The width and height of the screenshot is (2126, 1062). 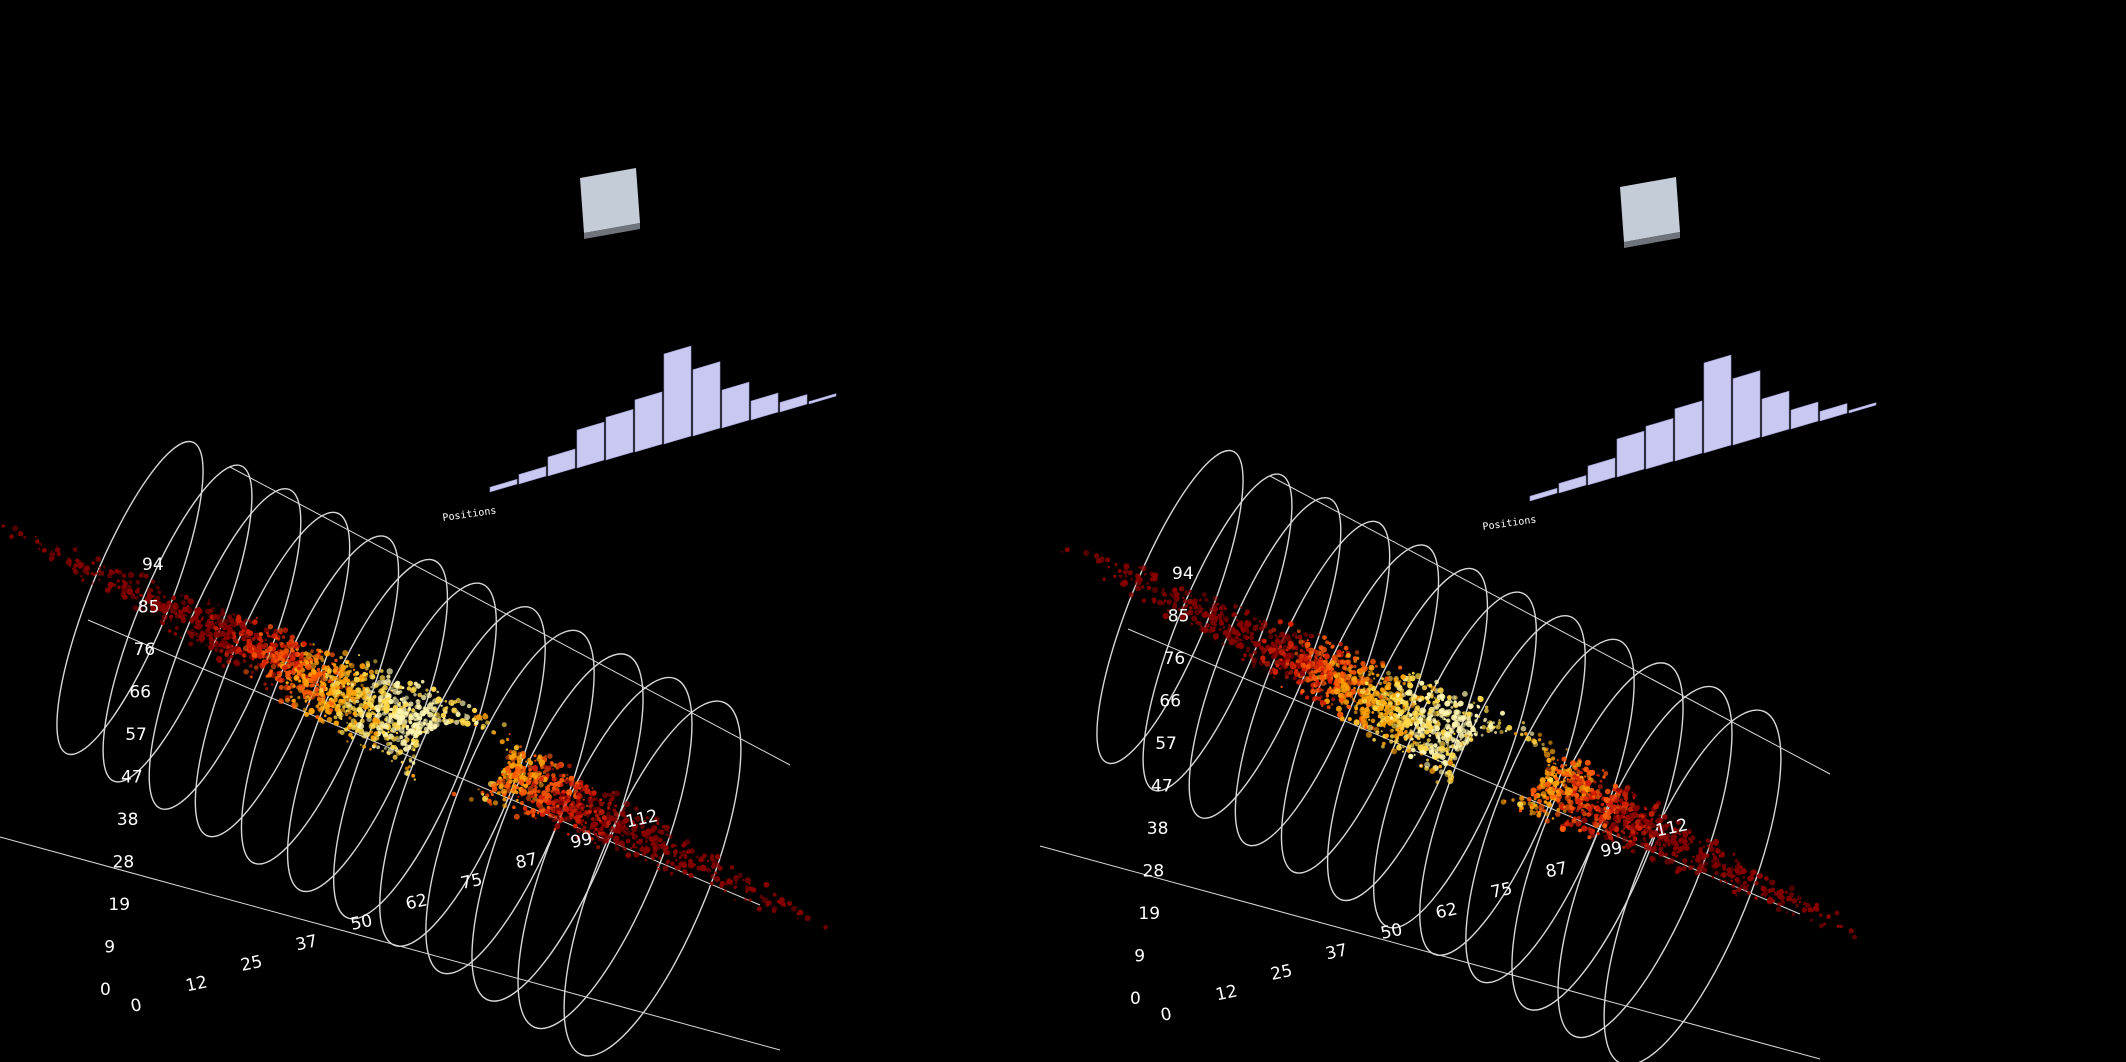 What do you see at coordinates (119, 905) in the screenshot?
I see `y-tick-label: 19` at bounding box center [119, 905].